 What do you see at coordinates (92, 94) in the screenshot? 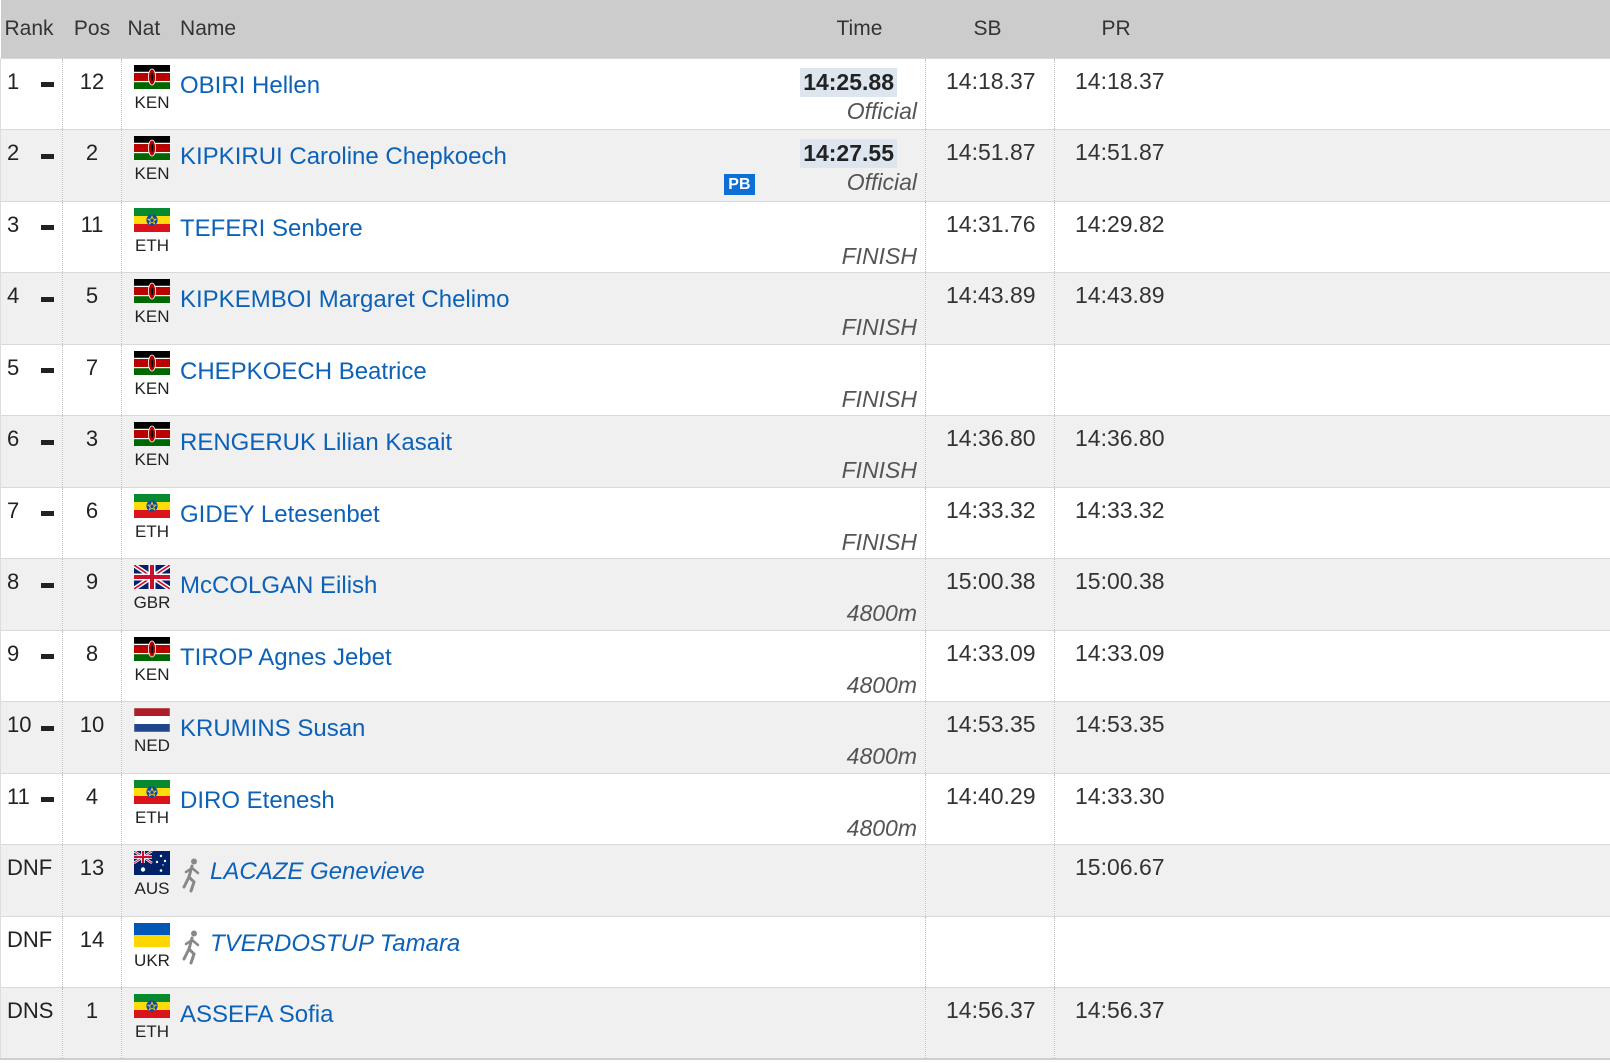
I see `pos-cell: 12` at bounding box center [92, 94].